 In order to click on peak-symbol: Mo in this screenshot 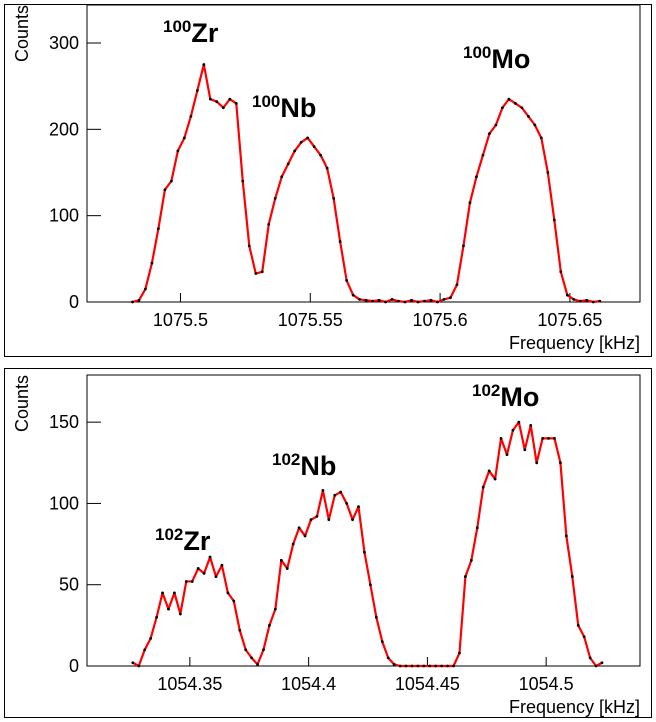, I will do `click(519, 397)`.